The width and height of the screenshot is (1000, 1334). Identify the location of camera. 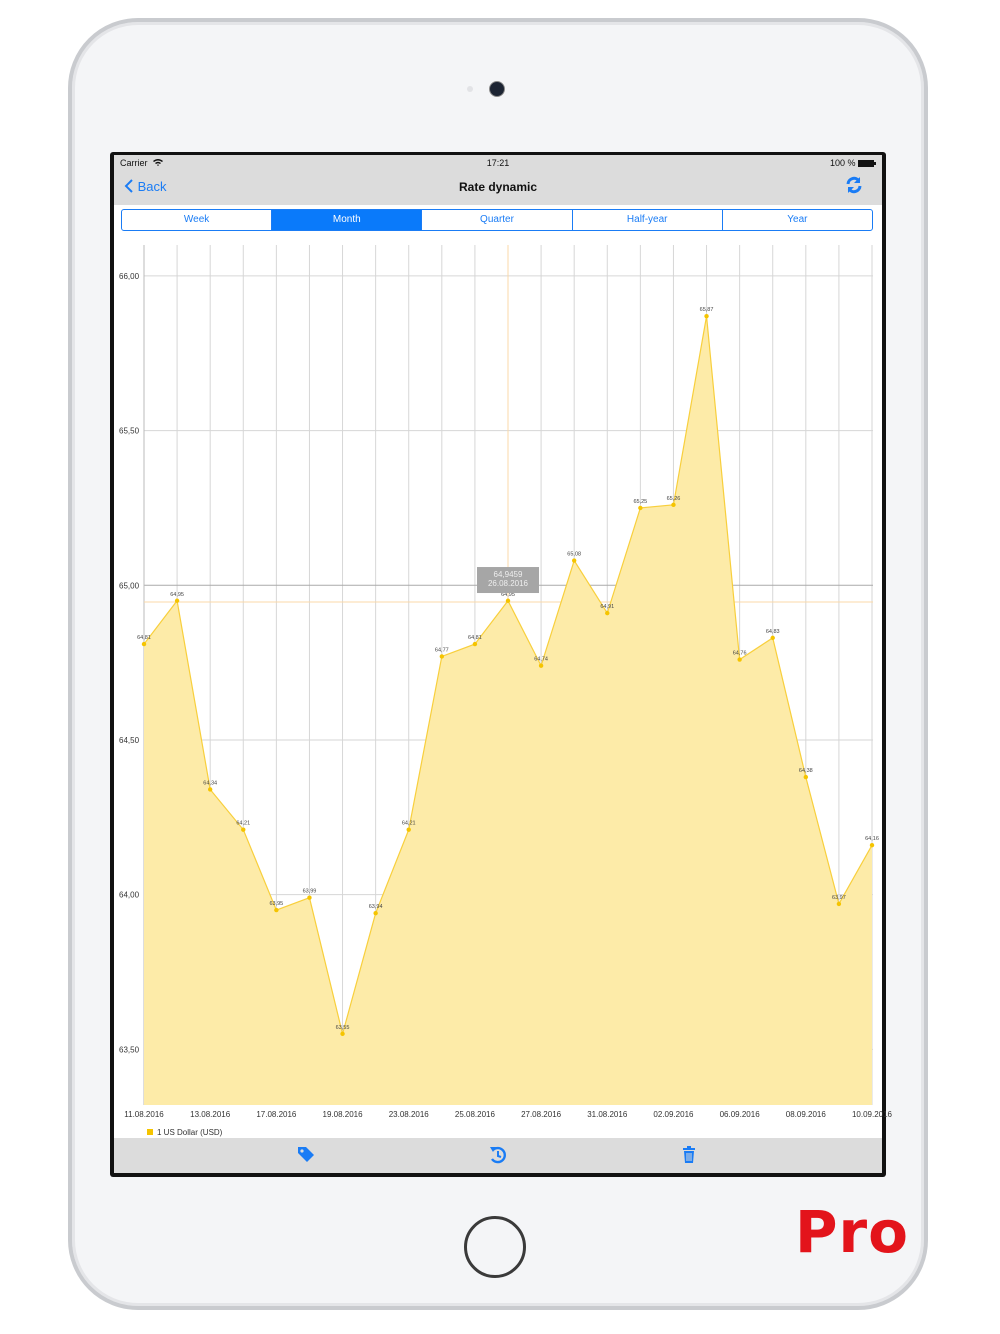
(497, 89).